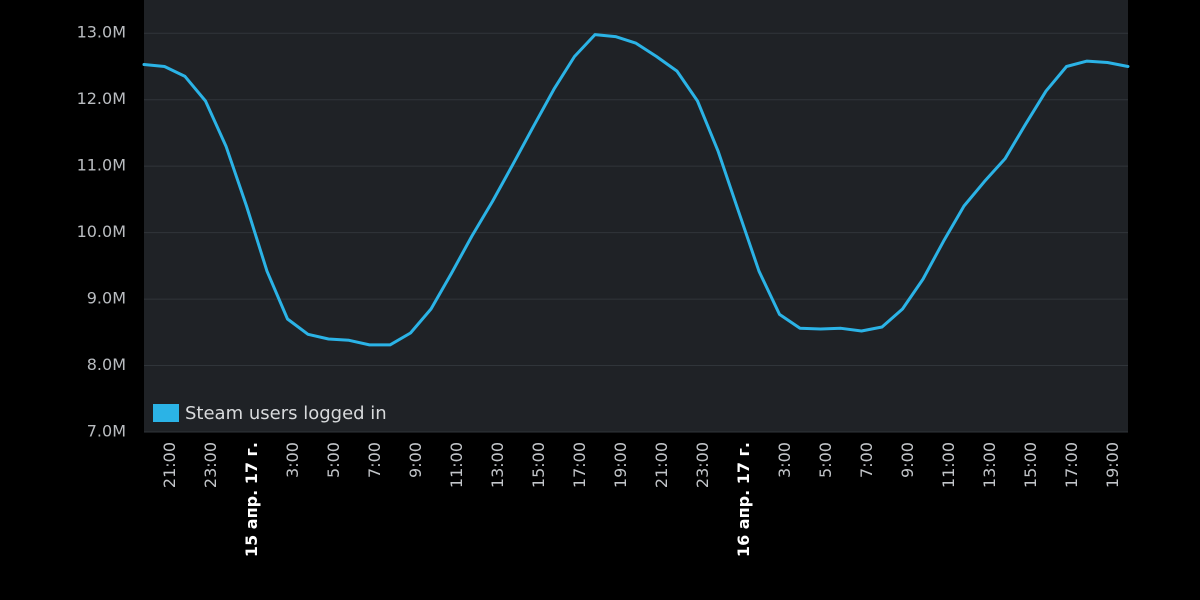  Describe the element at coordinates (106, 298) in the screenshot. I see `y-tick-label: 9.0M` at that location.